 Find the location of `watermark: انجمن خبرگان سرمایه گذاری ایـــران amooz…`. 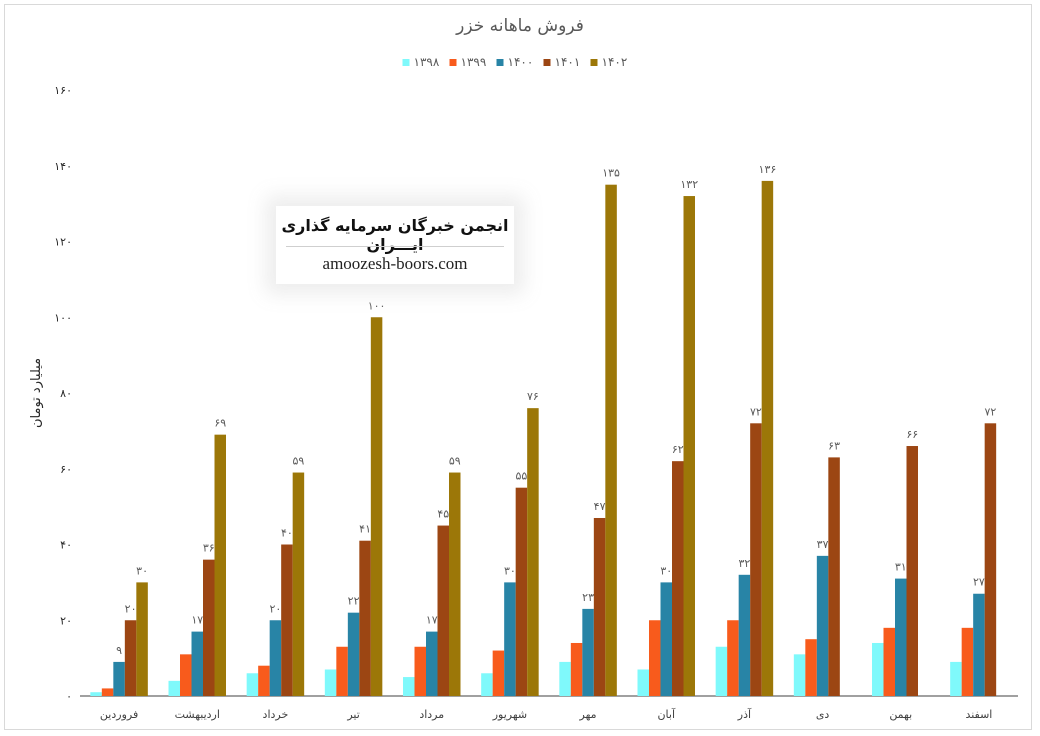

watermark: انجمن خبرگان سرمایه گذاری ایـــران amooz… is located at coordinates (395, 245).